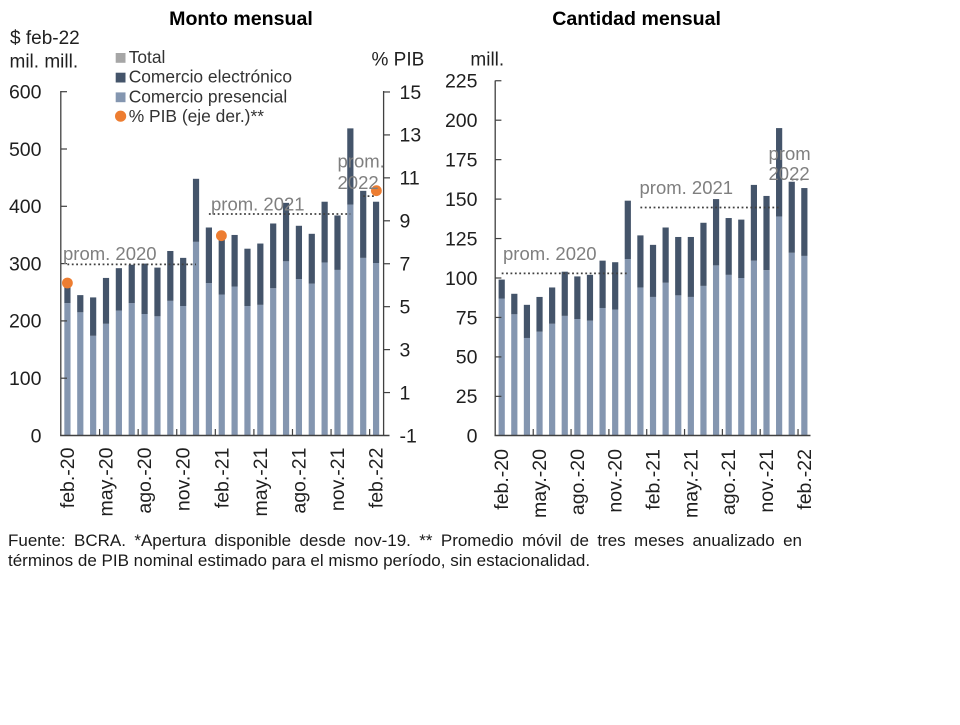 The width and height of the screenshot is (960, 725). What do you see at coordinates (25, 207) in the screenshot?
I see `svg-text: 400` at bounding box center [25, 207].